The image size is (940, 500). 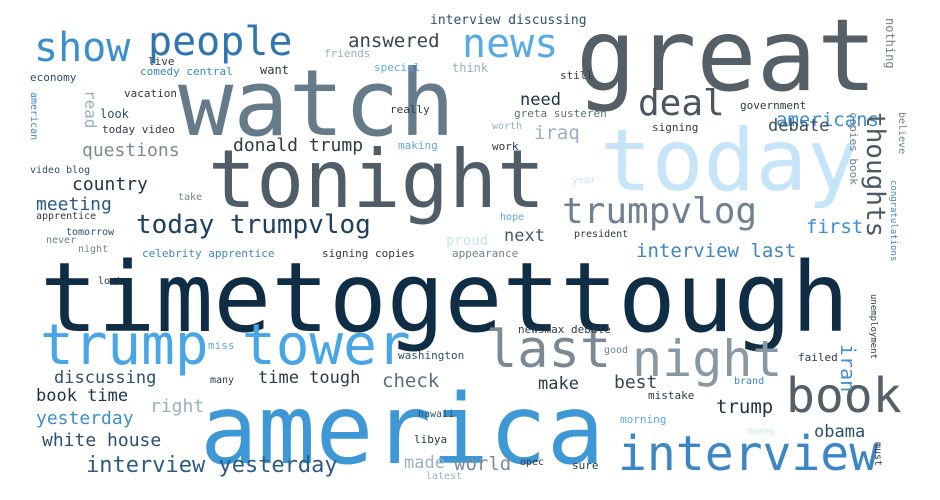 I want to click on word-book: book, so click(x=844, y=396).